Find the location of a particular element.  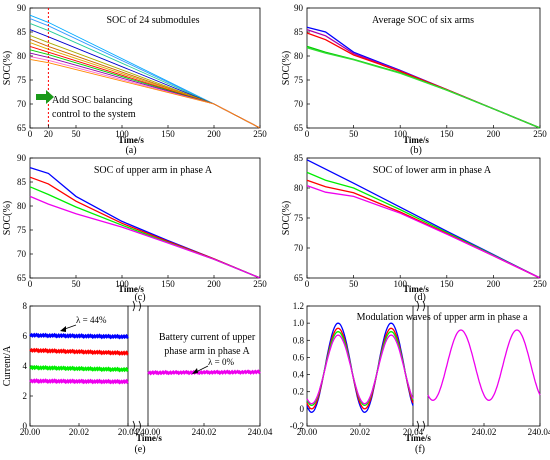

plot-frame-e-right is located at coordinates (204, 366).